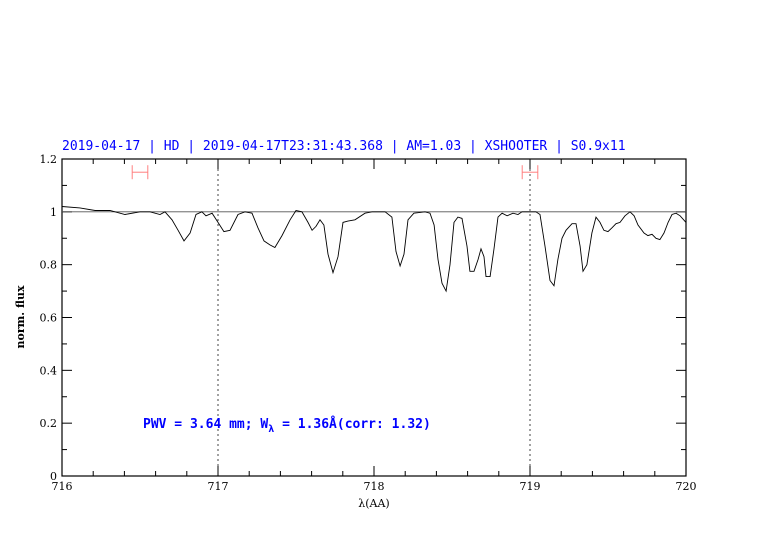 Image resolution: width=782 pixels, height=542 pixels. I want to click on x-axis-label: λ(AA), so click(373, 503).